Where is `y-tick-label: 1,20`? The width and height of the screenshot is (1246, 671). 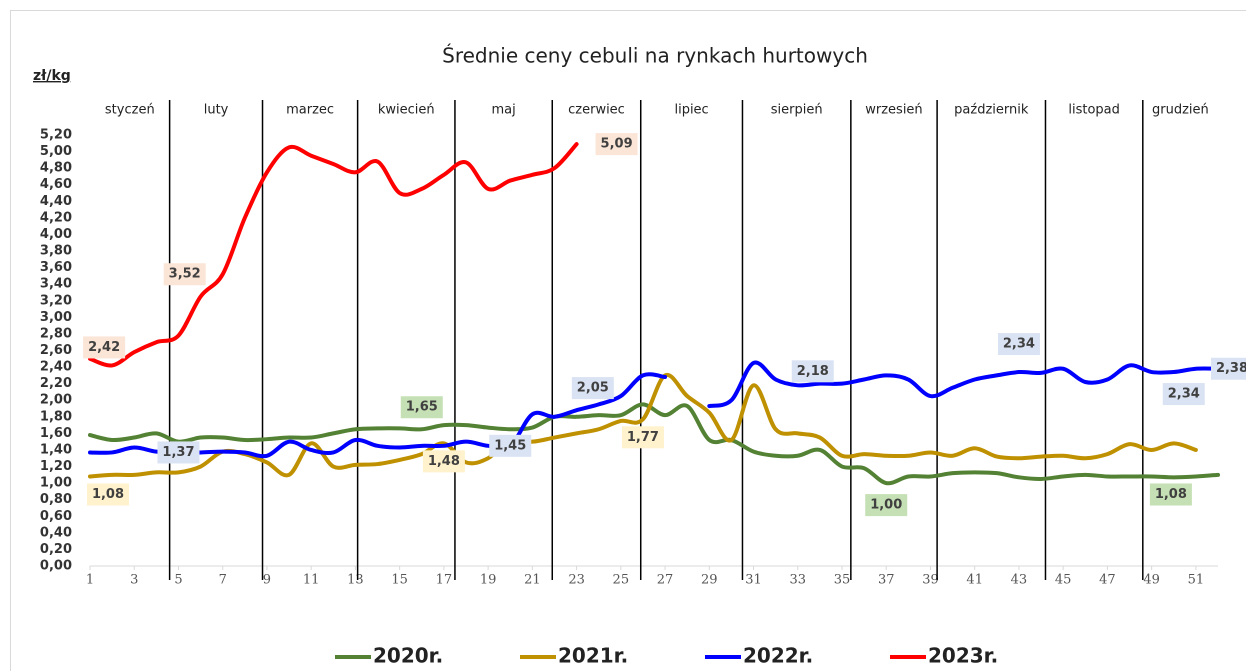 y-tick-label: 1,20 is located at coordinates (56, 466).